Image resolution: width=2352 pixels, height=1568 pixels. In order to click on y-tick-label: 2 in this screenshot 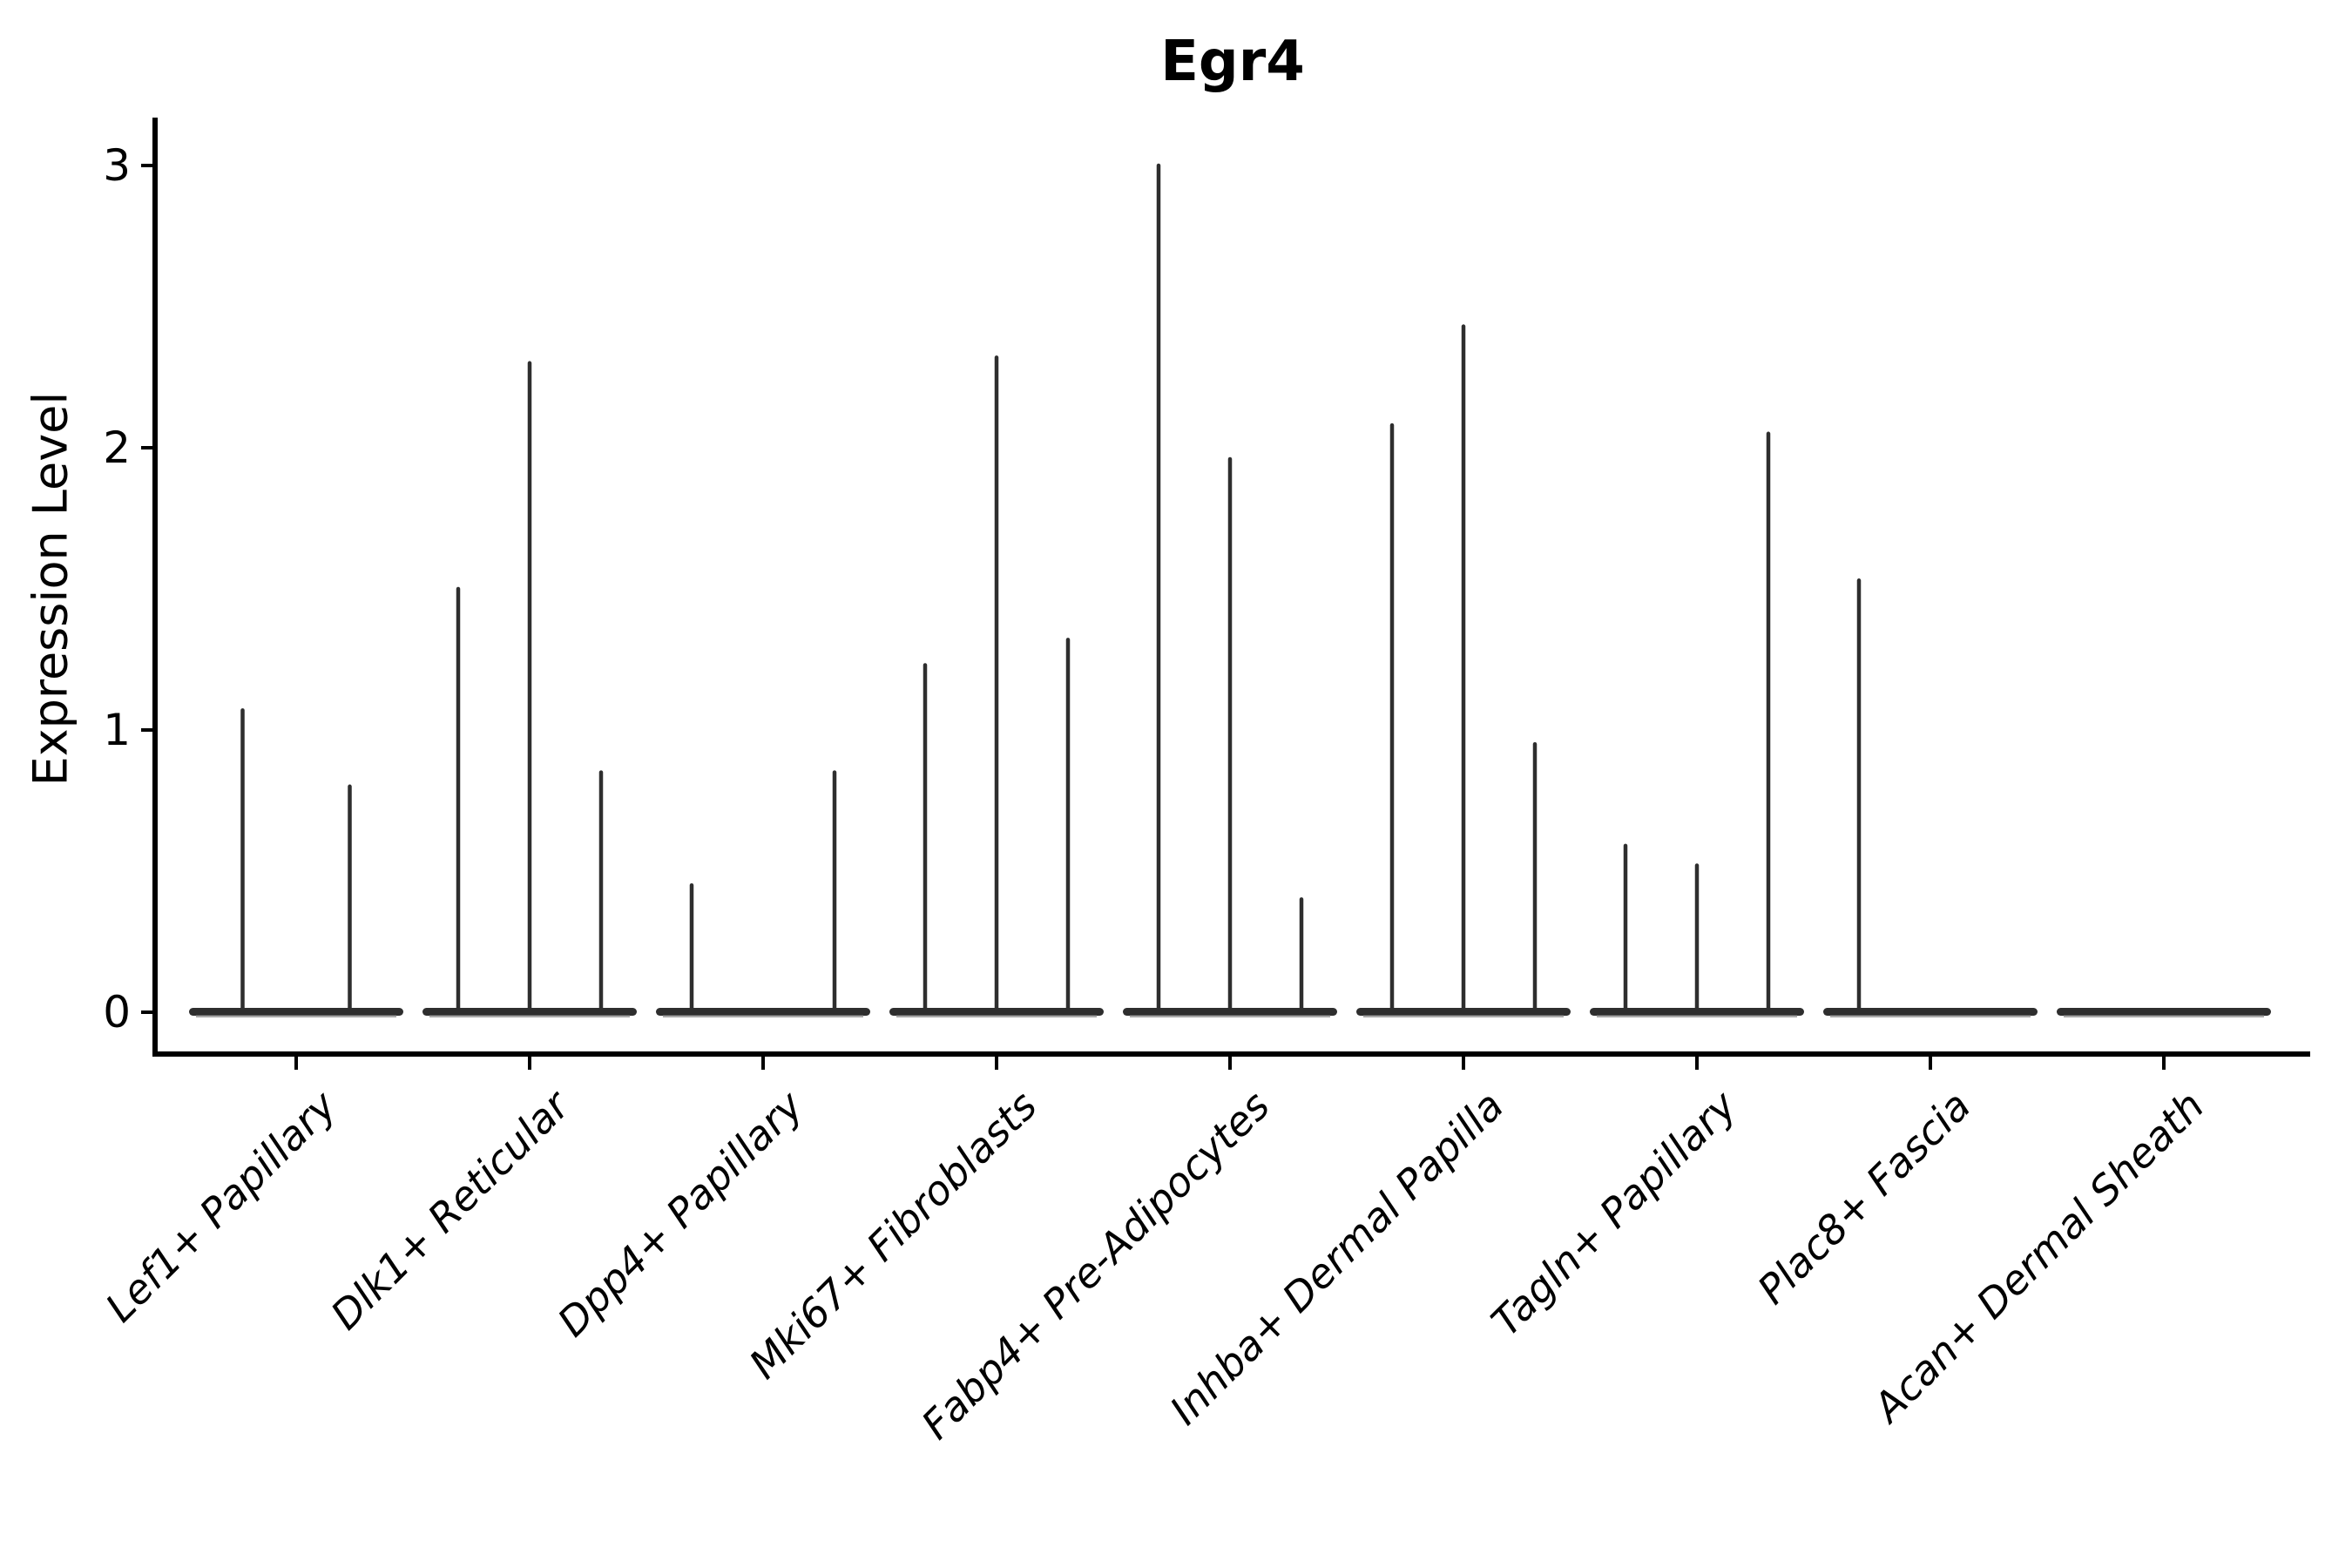, I will do `click(117, 447)`.